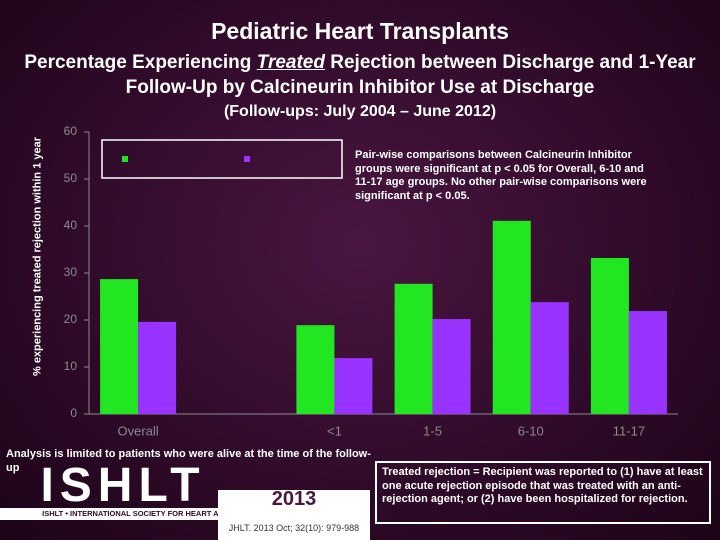 This screenshot has height=540, width=720. I want to click on y-tick-label: 10, so click(71, 366).